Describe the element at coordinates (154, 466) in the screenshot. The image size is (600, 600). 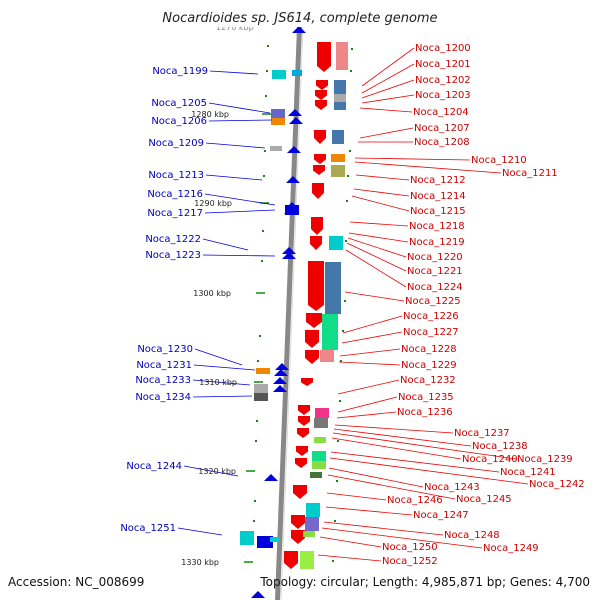
I see `gene-label-noca-1244: Noca_1244` at that location.